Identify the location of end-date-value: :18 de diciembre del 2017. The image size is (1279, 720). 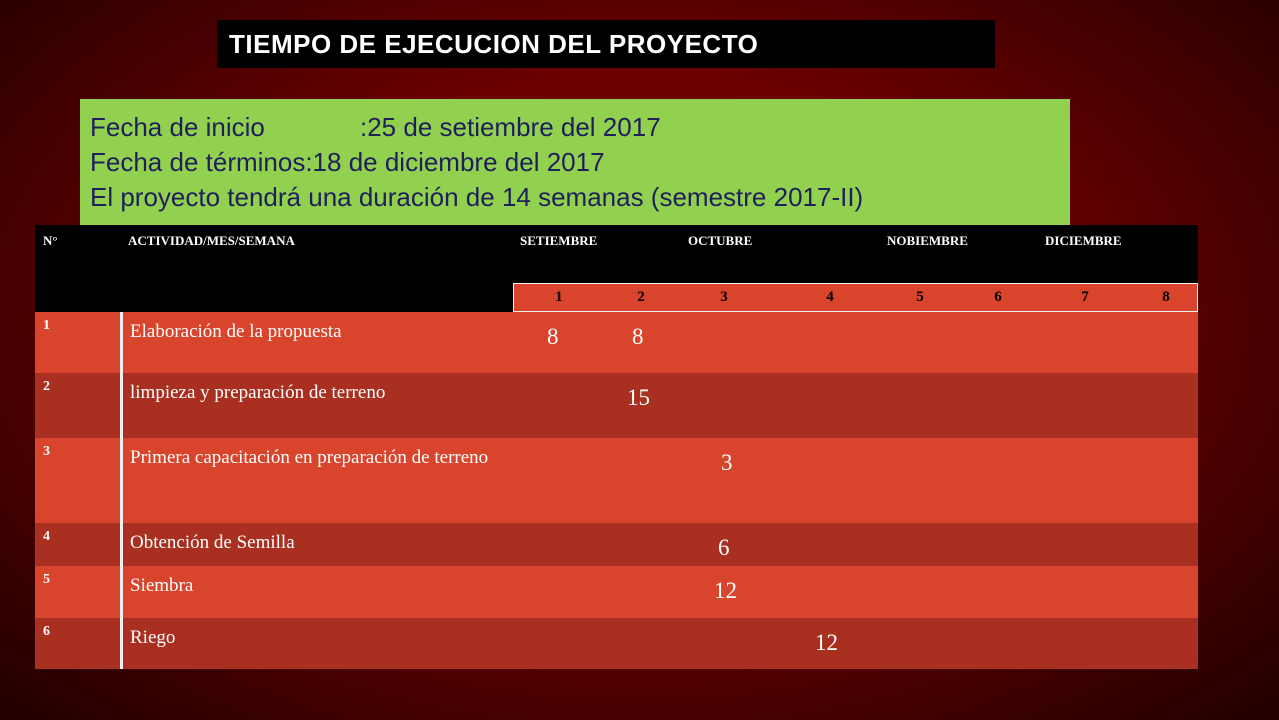
(455, 162).